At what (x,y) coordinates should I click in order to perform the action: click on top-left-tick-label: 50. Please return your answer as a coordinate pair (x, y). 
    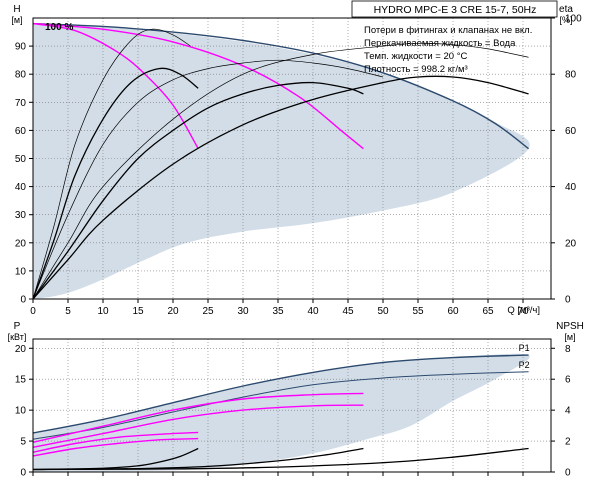
    Looking at the image, I should click on (21, 159).